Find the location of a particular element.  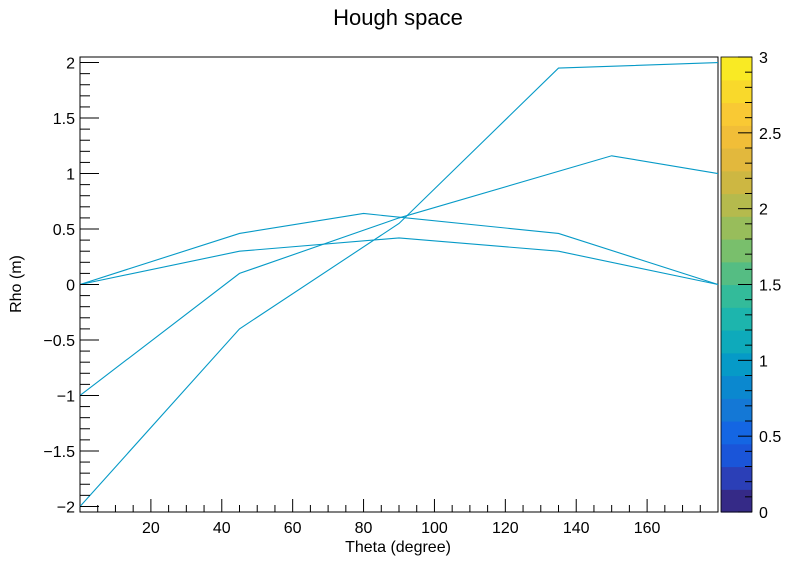

y-tick-label: −1 is located at coordinates (66, 396).